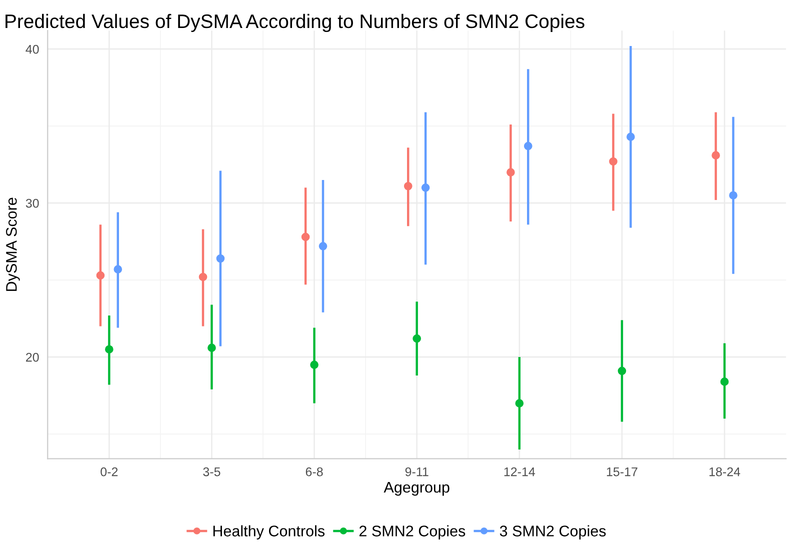 The height and width of the screenshot is (556, 794). What do you see at coordinates (416, 471) in the screenshot?
I see `x-tick-label: 9-11` at bounding box center [416, 471].